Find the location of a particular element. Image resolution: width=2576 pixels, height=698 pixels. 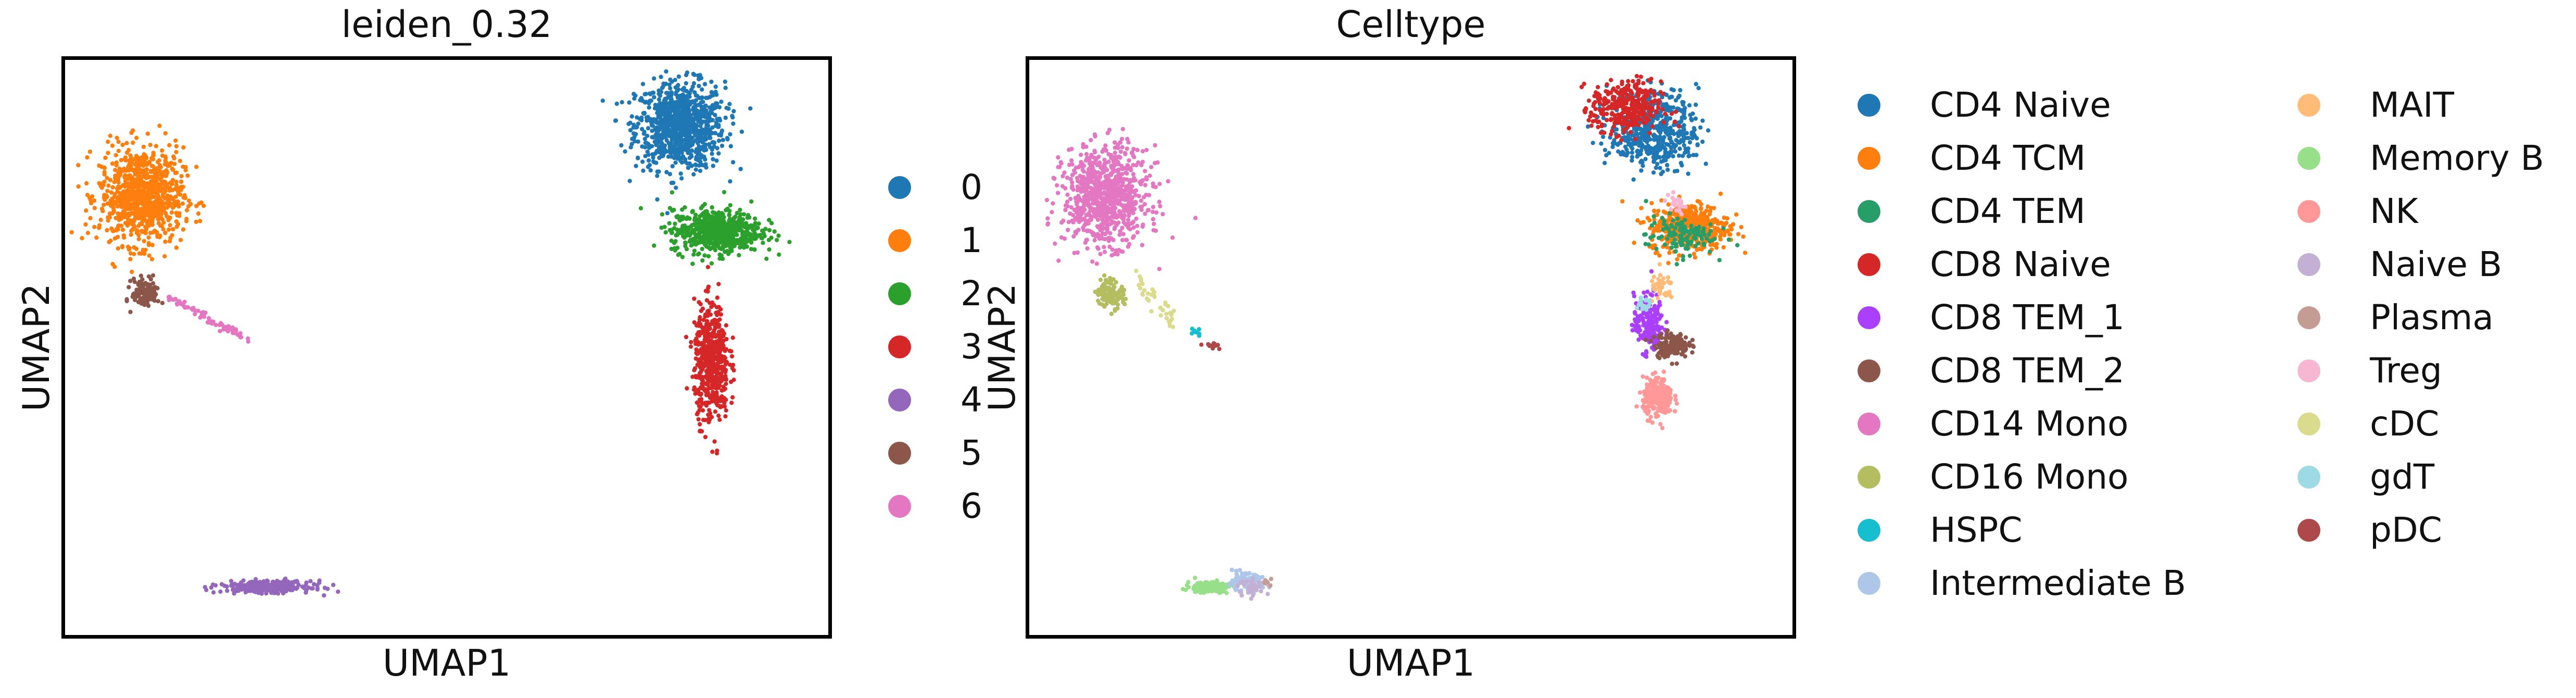

panel1-title: leiden_0.32 is located at coordinates (446, 24).